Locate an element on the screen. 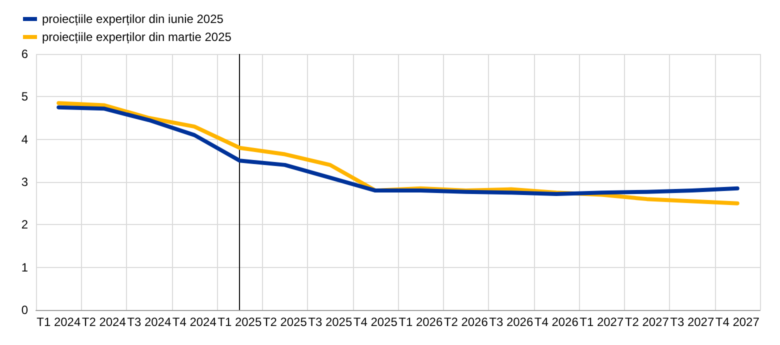  x-tick-label: T3 2025 is located at coordinates (330, 322).